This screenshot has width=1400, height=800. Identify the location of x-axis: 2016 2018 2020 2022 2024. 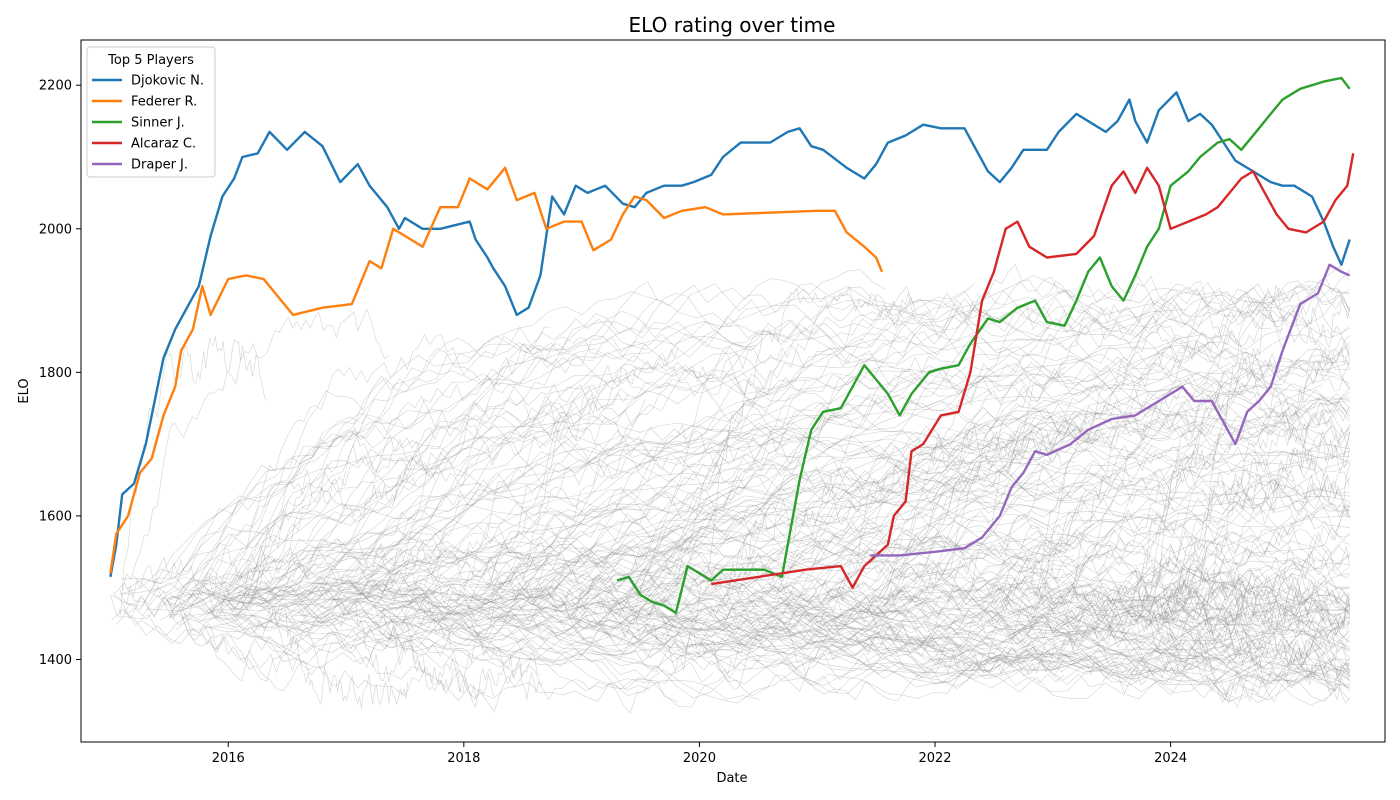
(699, 754).